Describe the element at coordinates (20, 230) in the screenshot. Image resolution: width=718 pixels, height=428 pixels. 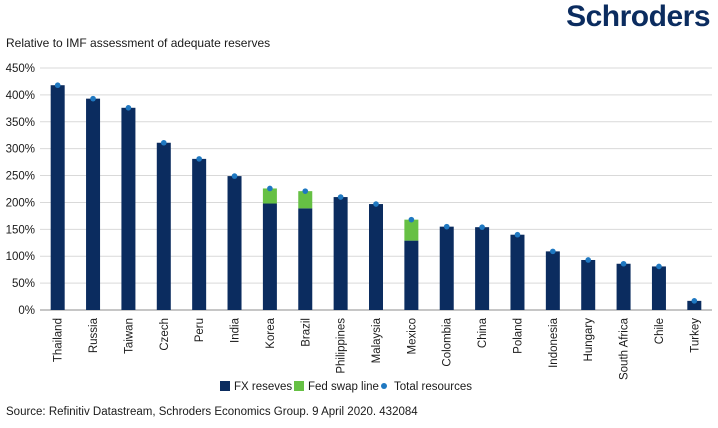
I see `y-tick-label: 150%` at that location.